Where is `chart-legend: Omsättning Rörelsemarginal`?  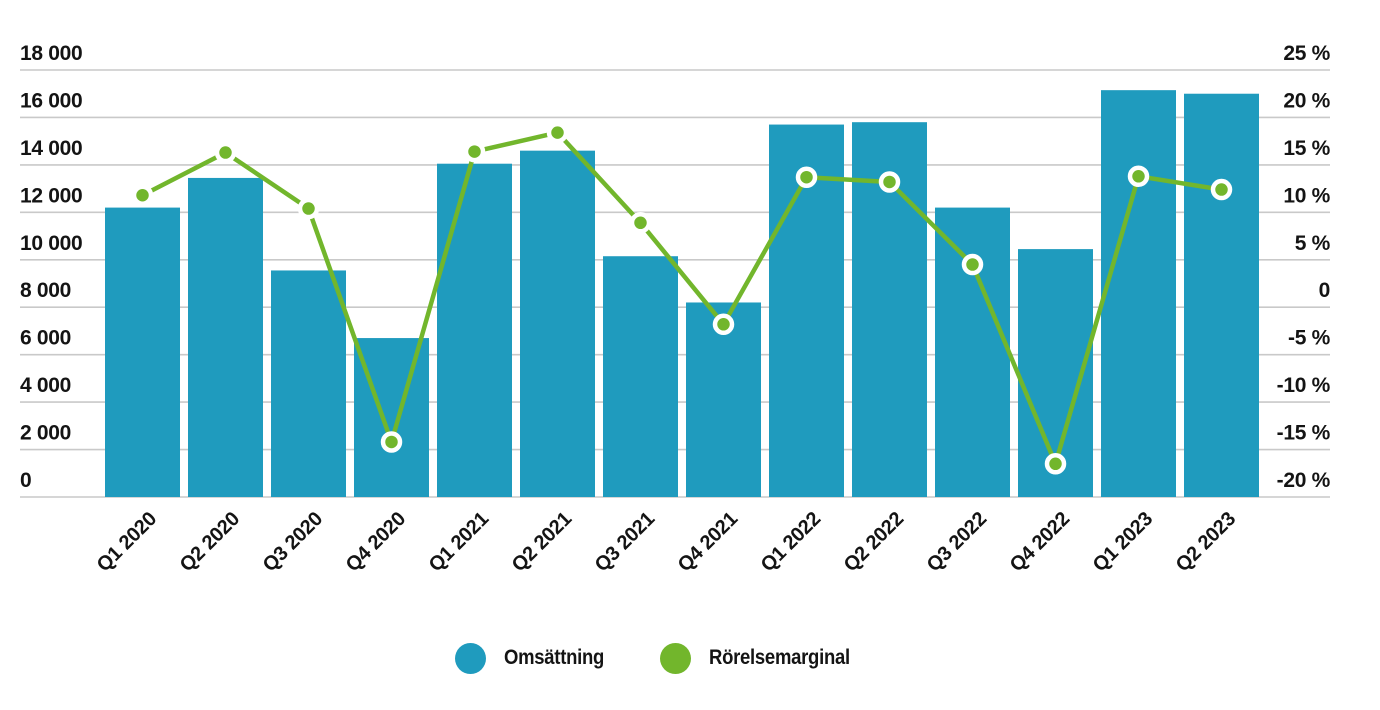 chart-legend: Omsättning Rörelsemarginal is located at coordinates (676, 658).